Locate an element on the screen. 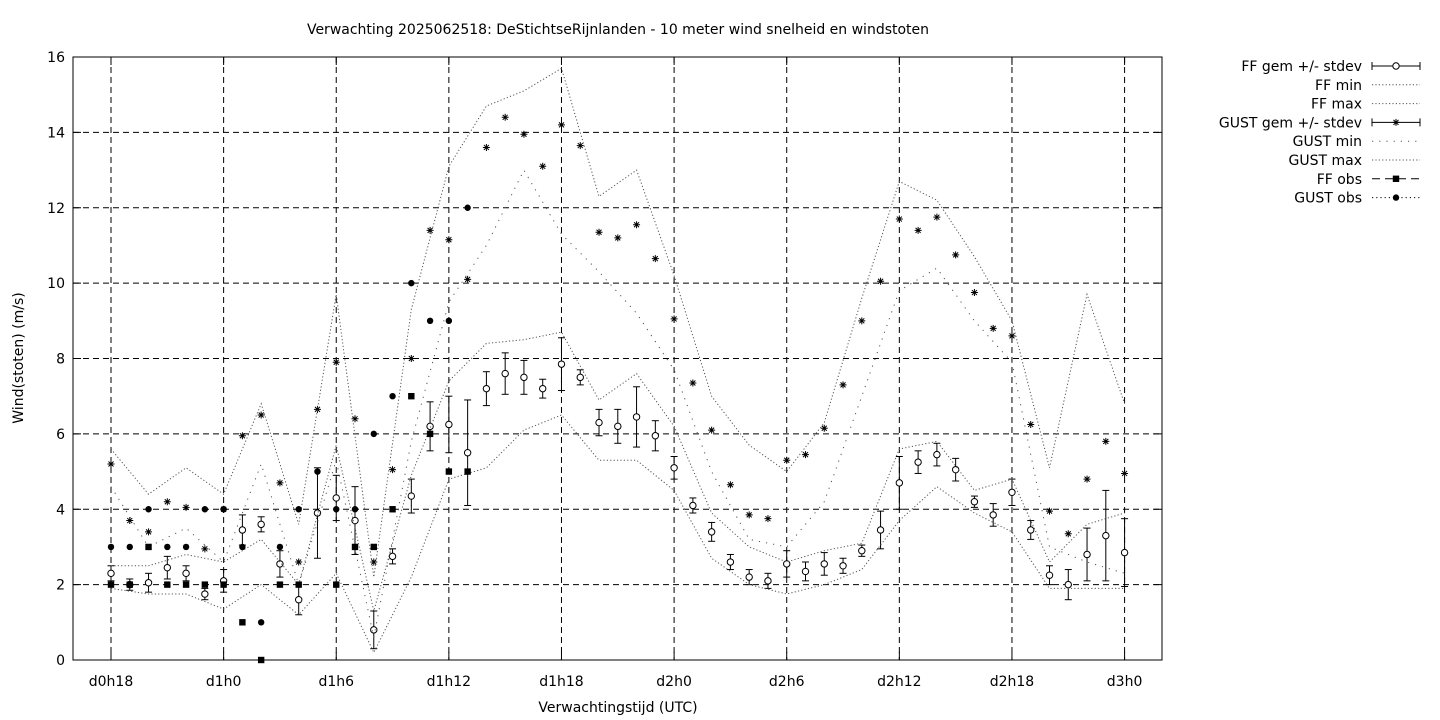 The height and width of the screenshot is (720, 1440). legend-label: GUST gem +/- stdev is located at coordinates (1290, 123).